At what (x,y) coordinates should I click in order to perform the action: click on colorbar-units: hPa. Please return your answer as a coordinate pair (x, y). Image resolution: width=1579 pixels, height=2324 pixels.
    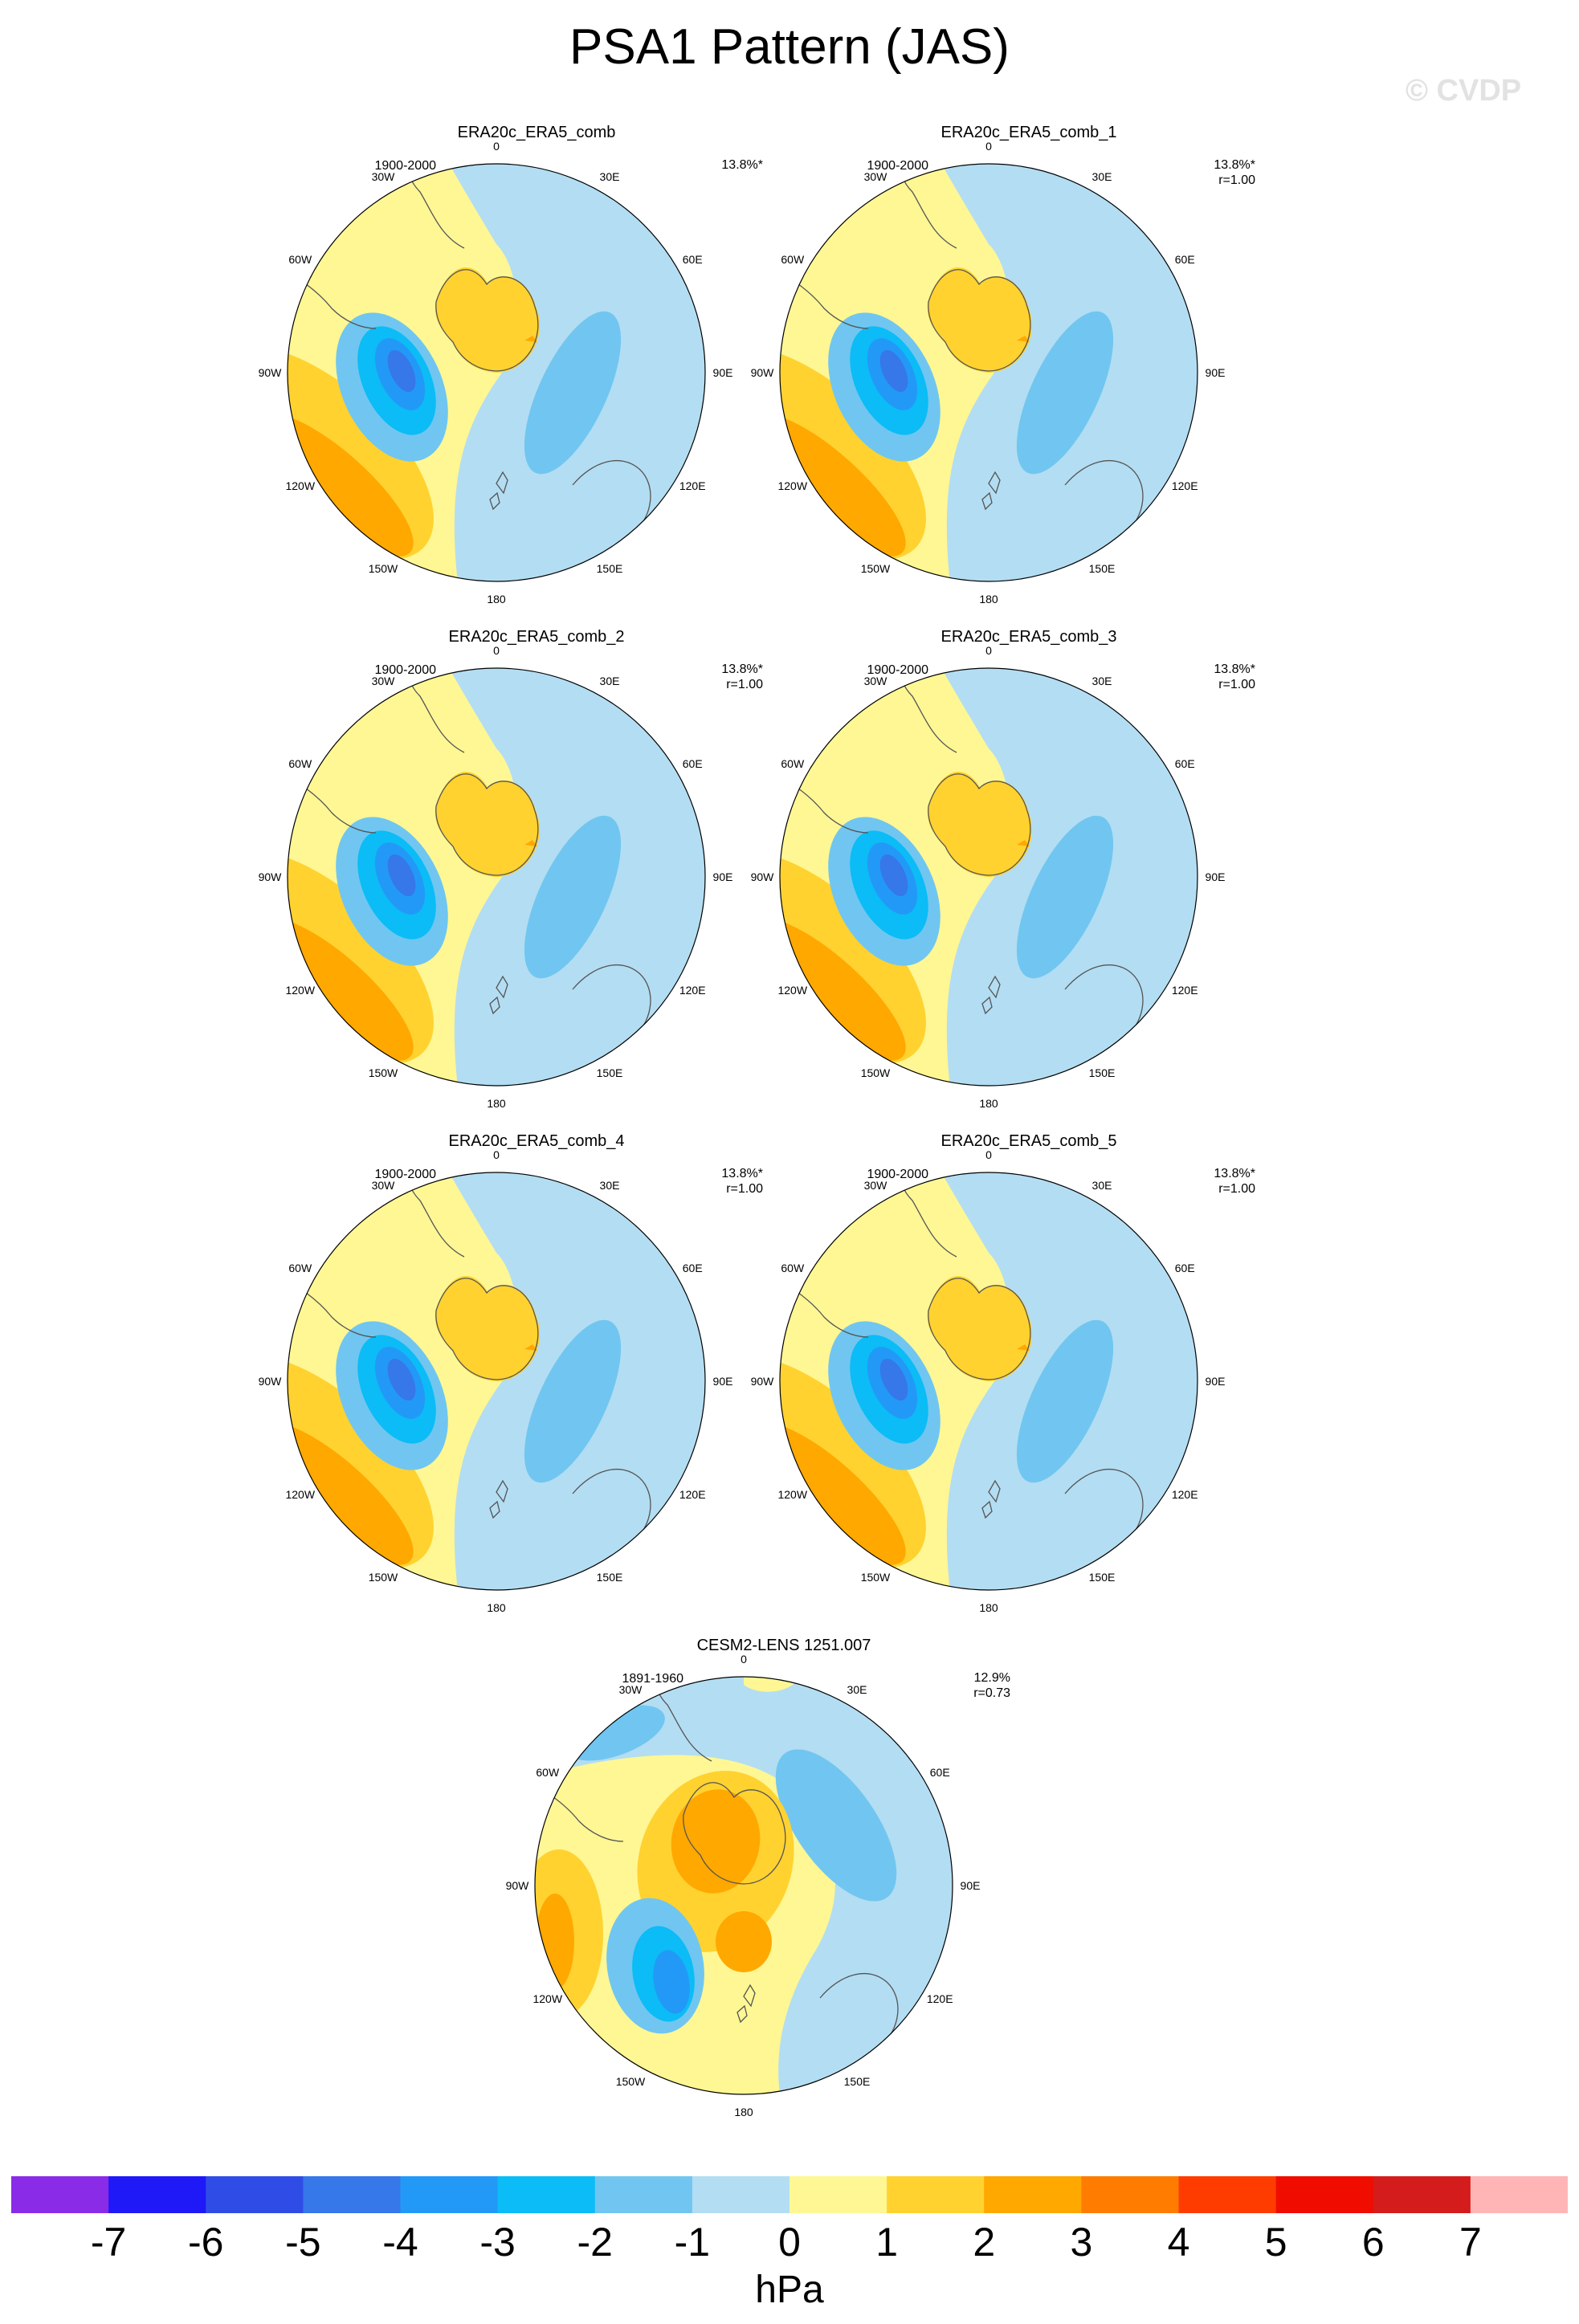
    Looking at the image, I should click on (789, 2290).